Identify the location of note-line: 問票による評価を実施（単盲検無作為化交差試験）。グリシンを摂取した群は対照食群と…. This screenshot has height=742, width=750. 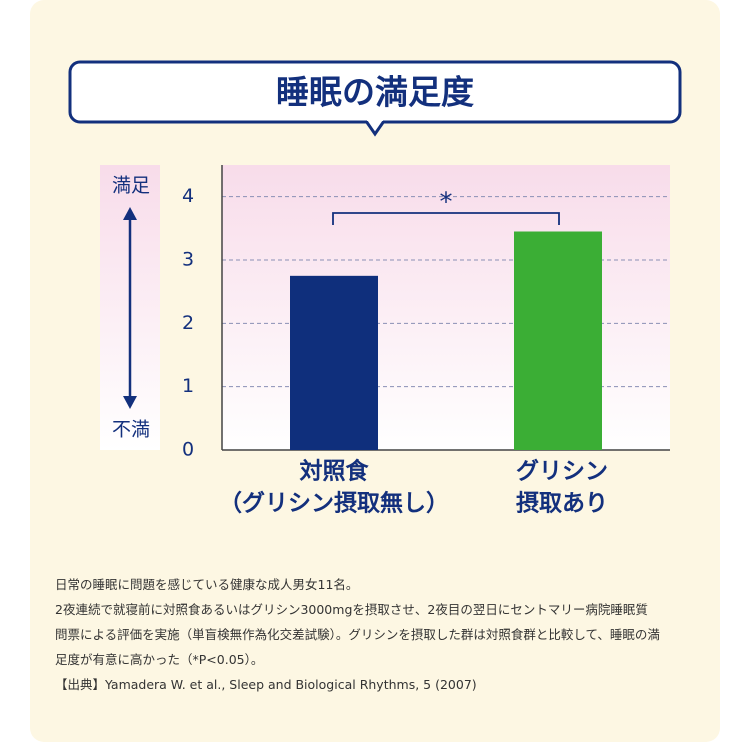
(357, 634).